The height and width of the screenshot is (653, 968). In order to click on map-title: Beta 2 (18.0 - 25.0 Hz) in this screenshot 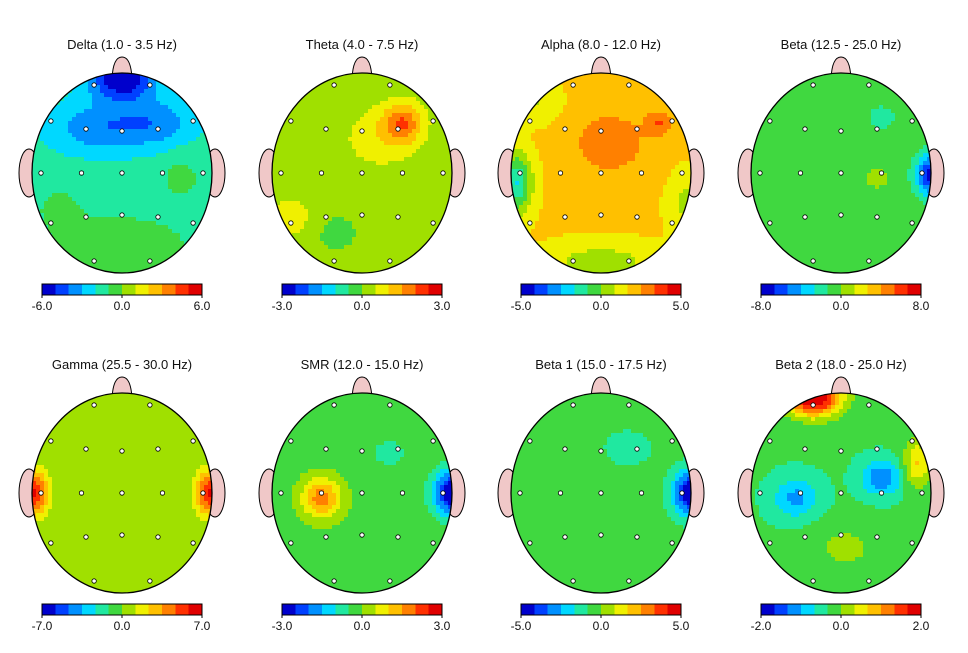, I will do `click(841, 364)`.